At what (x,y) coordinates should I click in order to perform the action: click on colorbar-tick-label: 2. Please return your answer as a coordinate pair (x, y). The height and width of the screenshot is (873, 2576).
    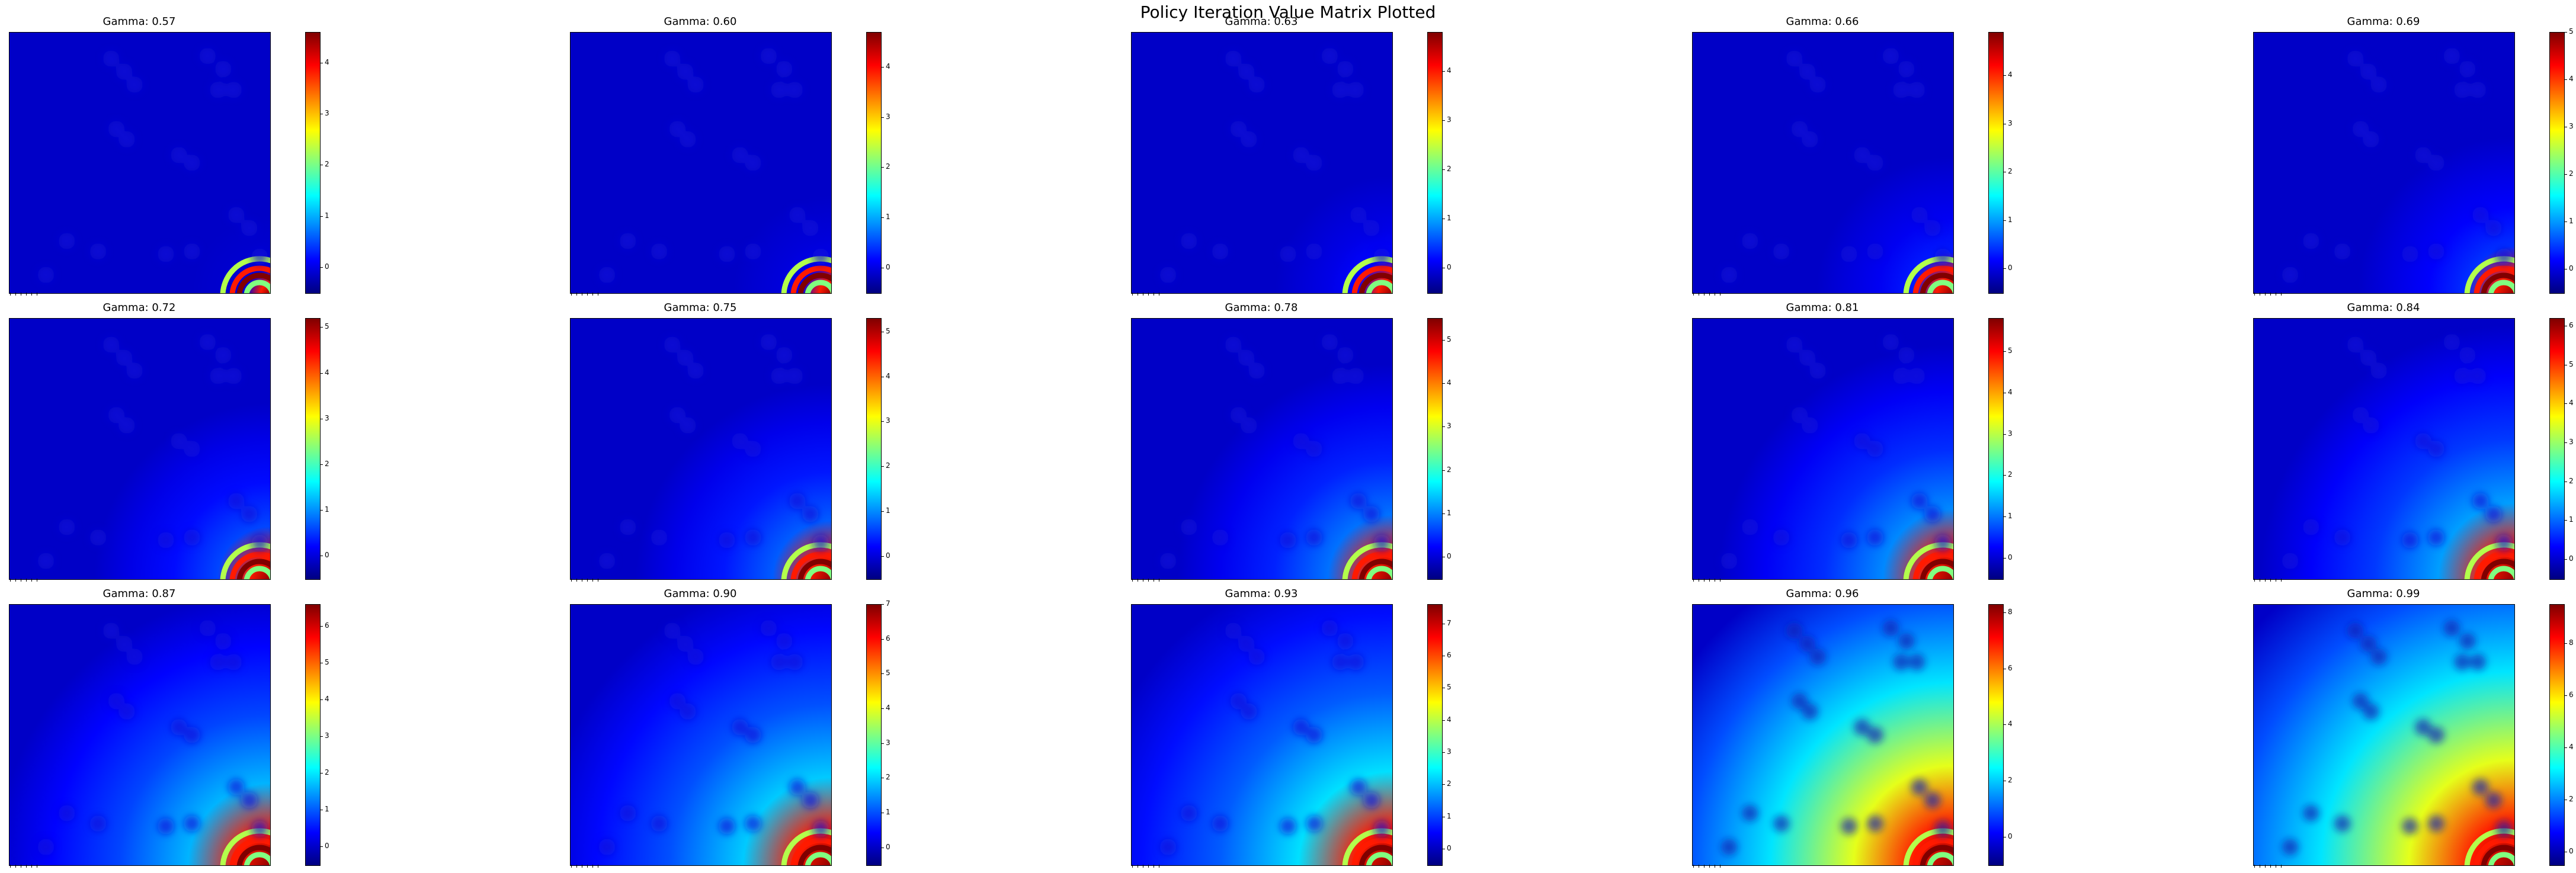
    Looking at the image, I should click on (2571, 799).